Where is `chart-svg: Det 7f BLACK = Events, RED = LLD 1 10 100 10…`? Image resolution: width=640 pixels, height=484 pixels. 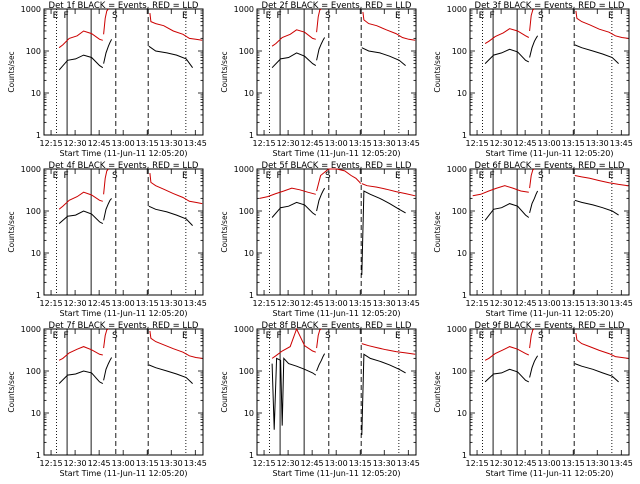
chart-svg: Det 7f BLACK = Events, RED = LLD 1 10 100 10… is located at coordinates (107, 399).